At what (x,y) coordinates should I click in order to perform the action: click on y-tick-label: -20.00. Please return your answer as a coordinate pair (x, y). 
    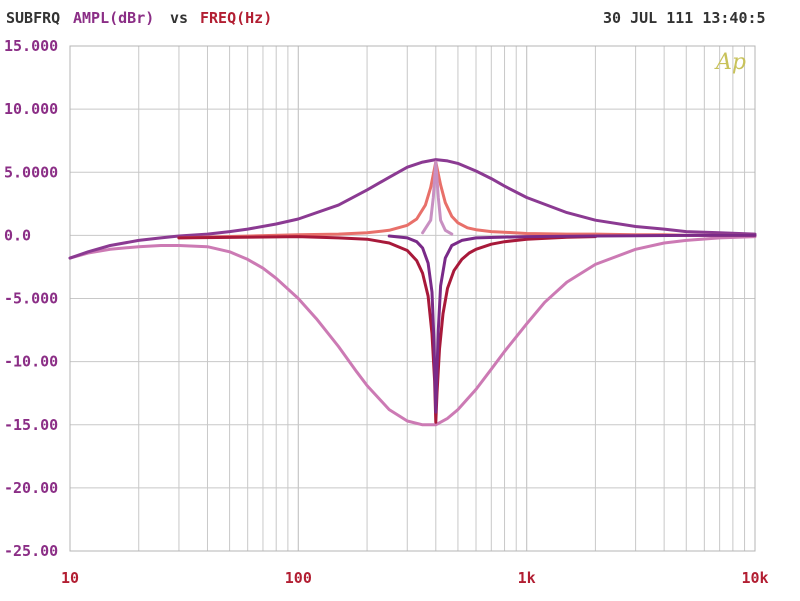
    Looking at the image, I should click on (31, 488).